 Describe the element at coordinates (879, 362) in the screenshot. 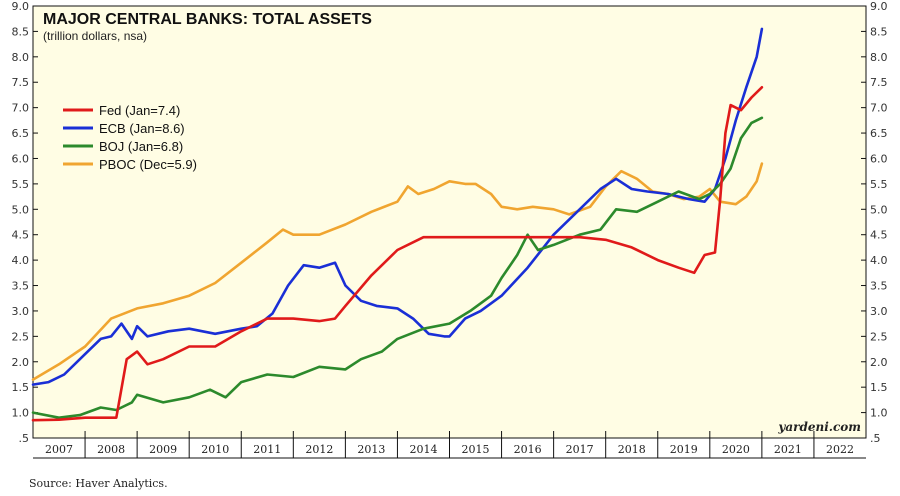

I see `y-tick-label-right: 2.0` at that location.